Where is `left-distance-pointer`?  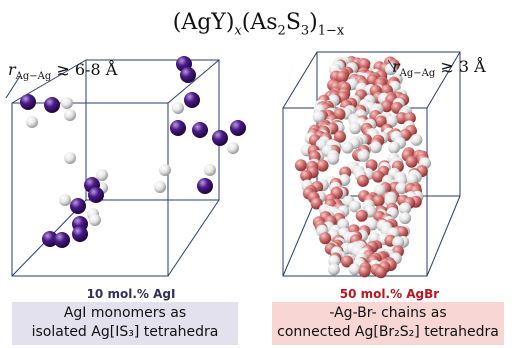 left-distance-pointer is located at coordinates (13, 87).